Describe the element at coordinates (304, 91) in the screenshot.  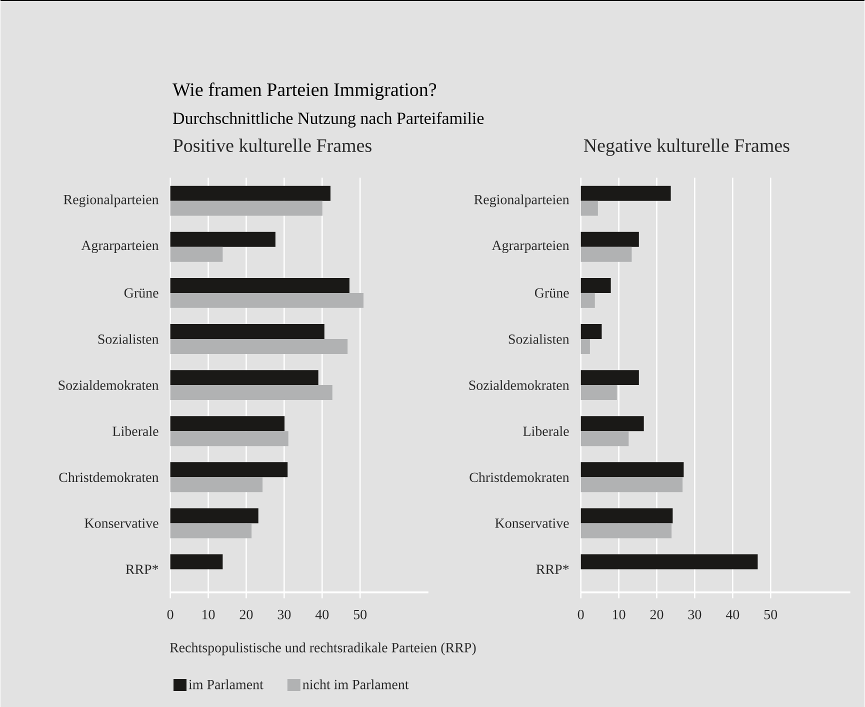
I see `text: Wie framen Parteien Immigration?` at that location.